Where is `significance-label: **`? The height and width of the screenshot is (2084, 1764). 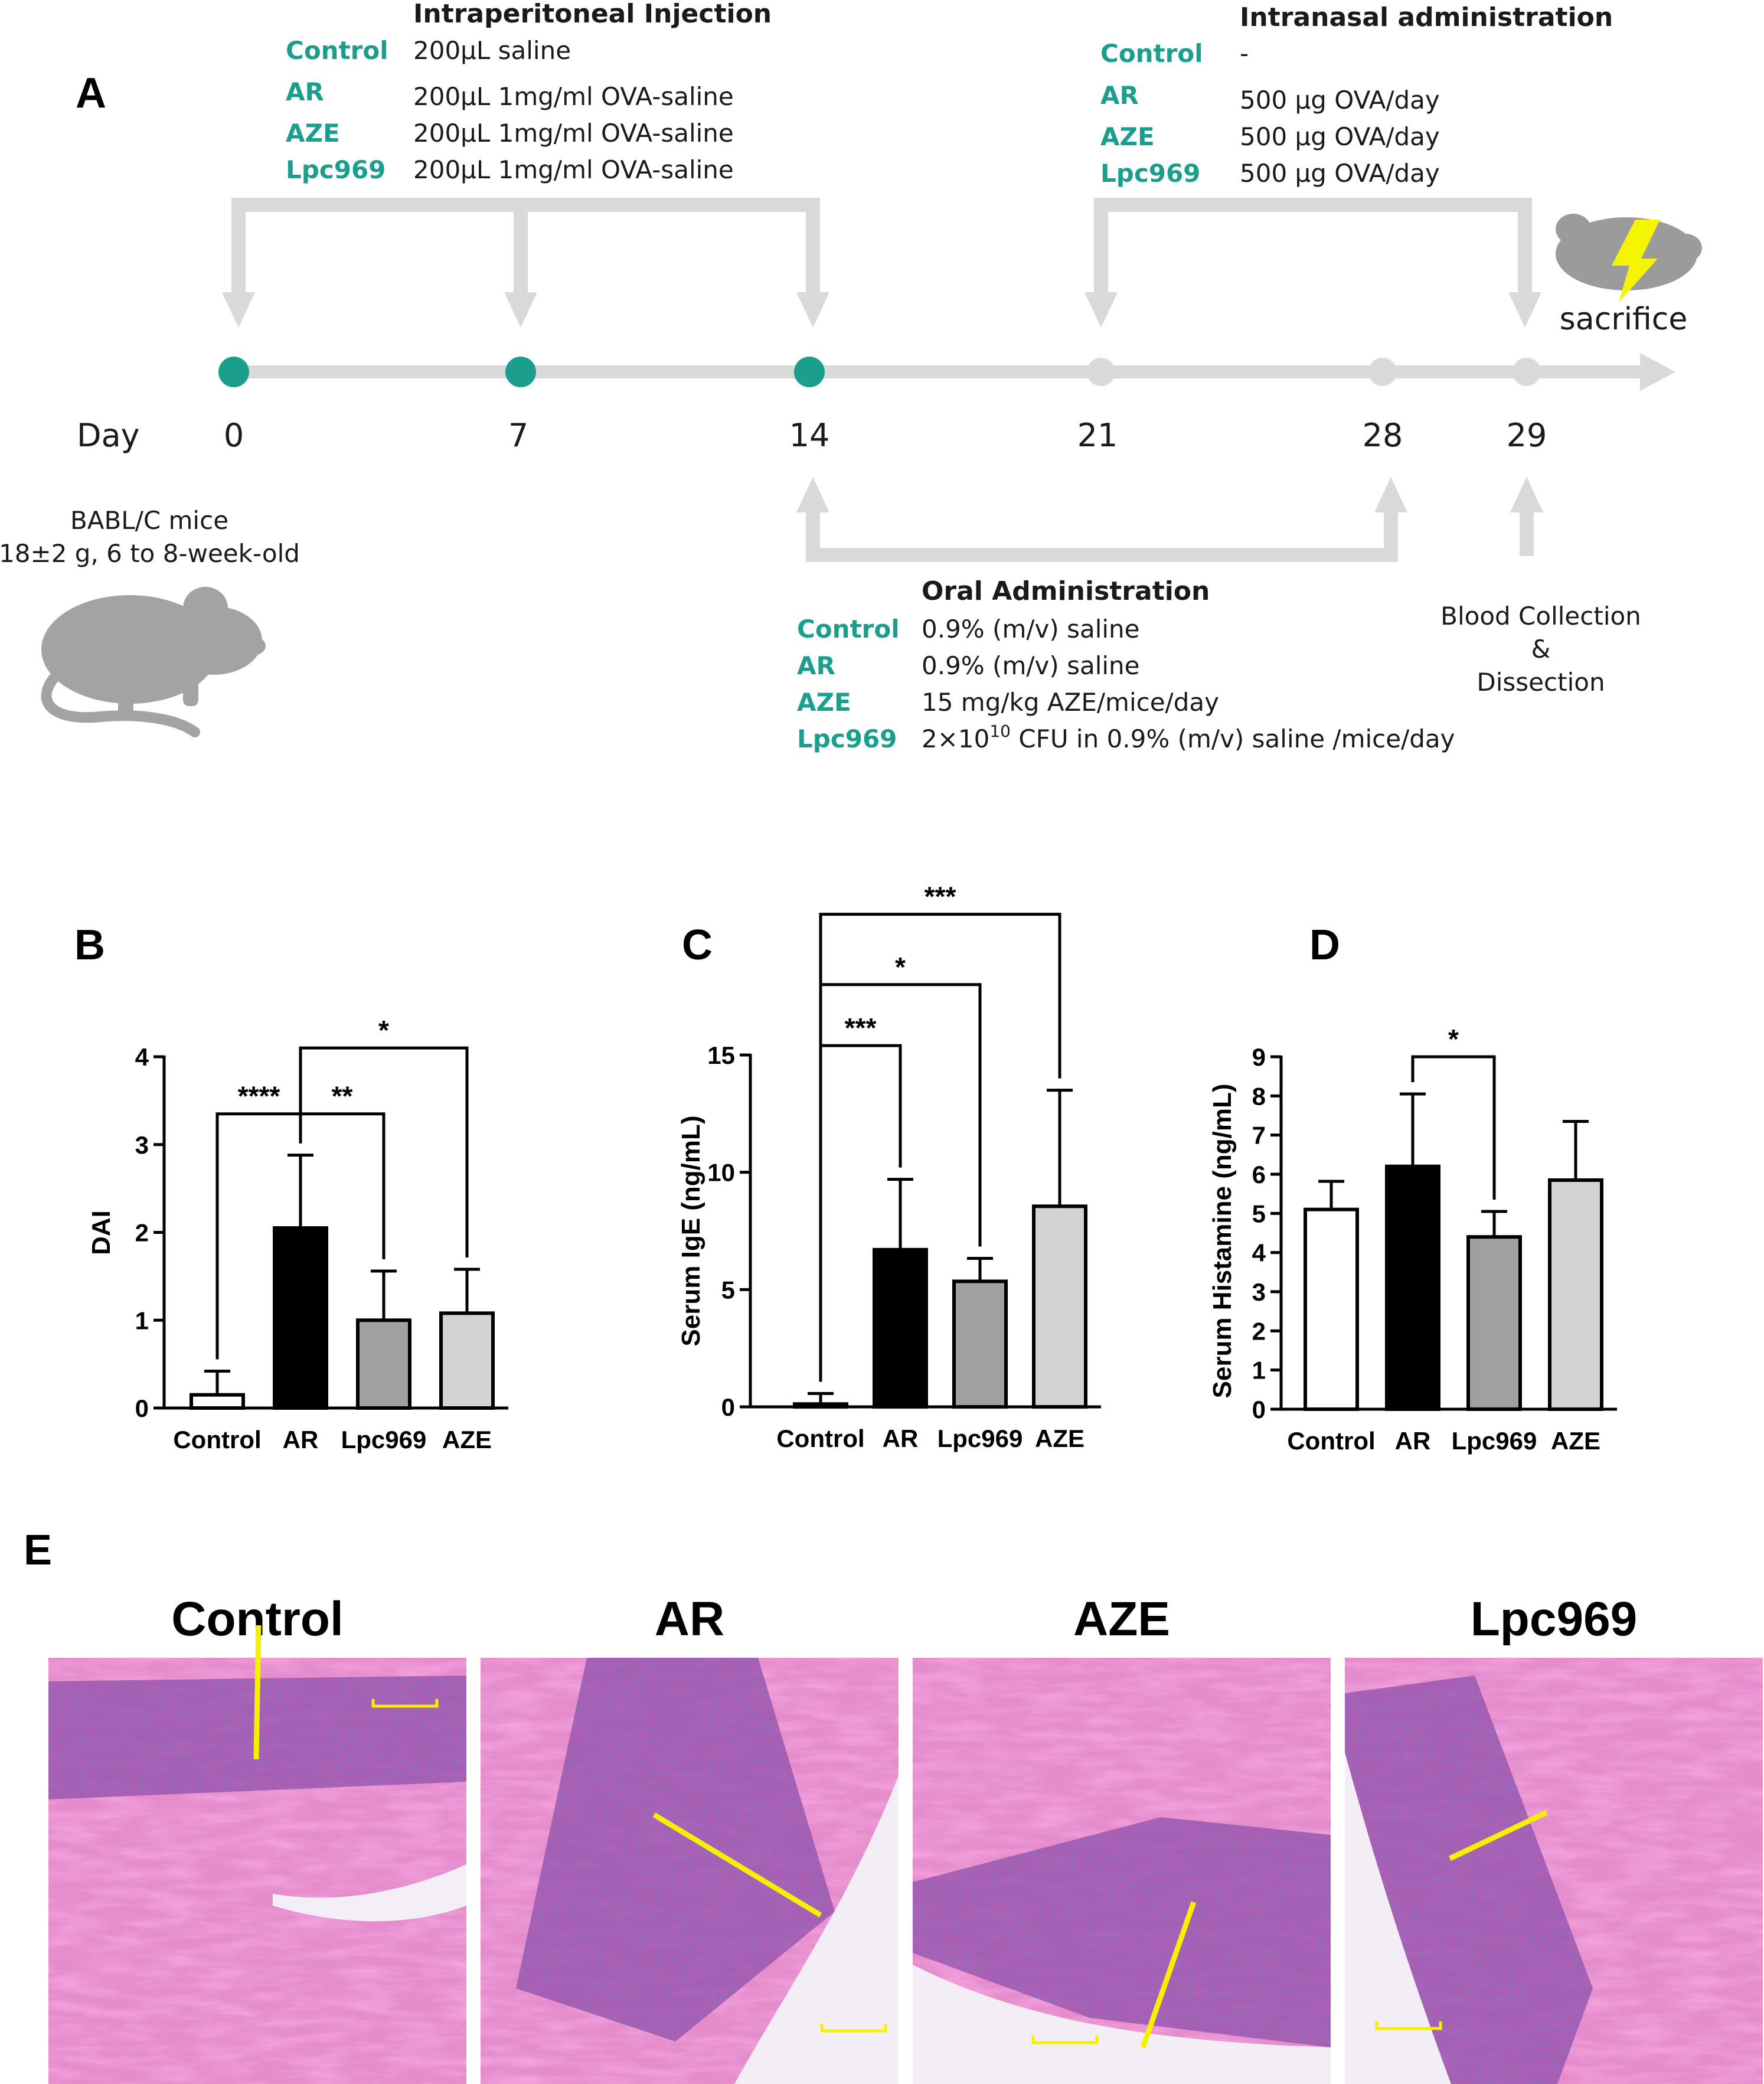
significance-label: ** is located at coordinates (343, 1096).